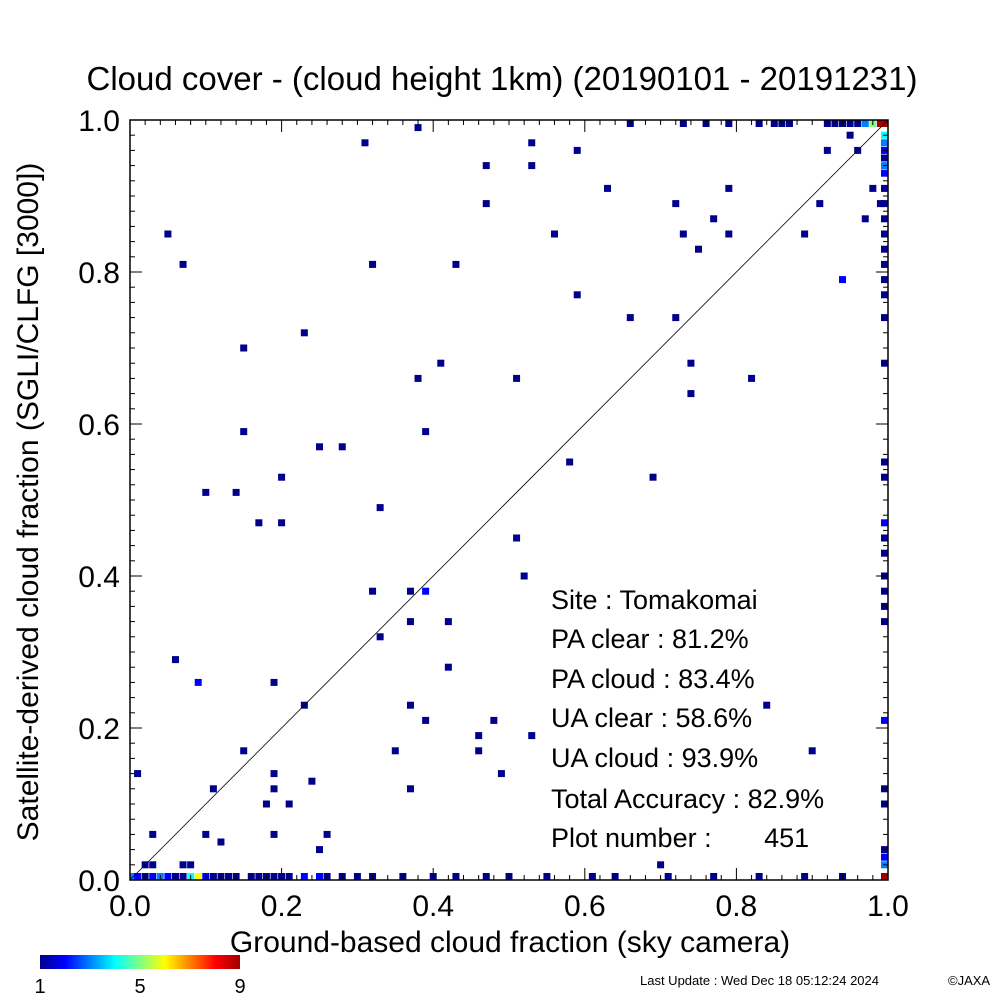  What do you see at coordinates (653, 679) in the screenshot?
I see `pa-cloud-stat: PA cloud : 83.4%` at bounding box center [653, 679].